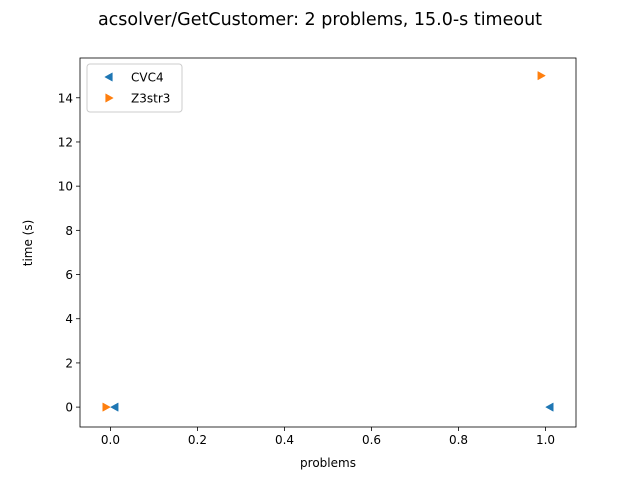 This screenshot has width=640, height=480. I want to click on x-tick-label: 0.8, so click(458, 440).